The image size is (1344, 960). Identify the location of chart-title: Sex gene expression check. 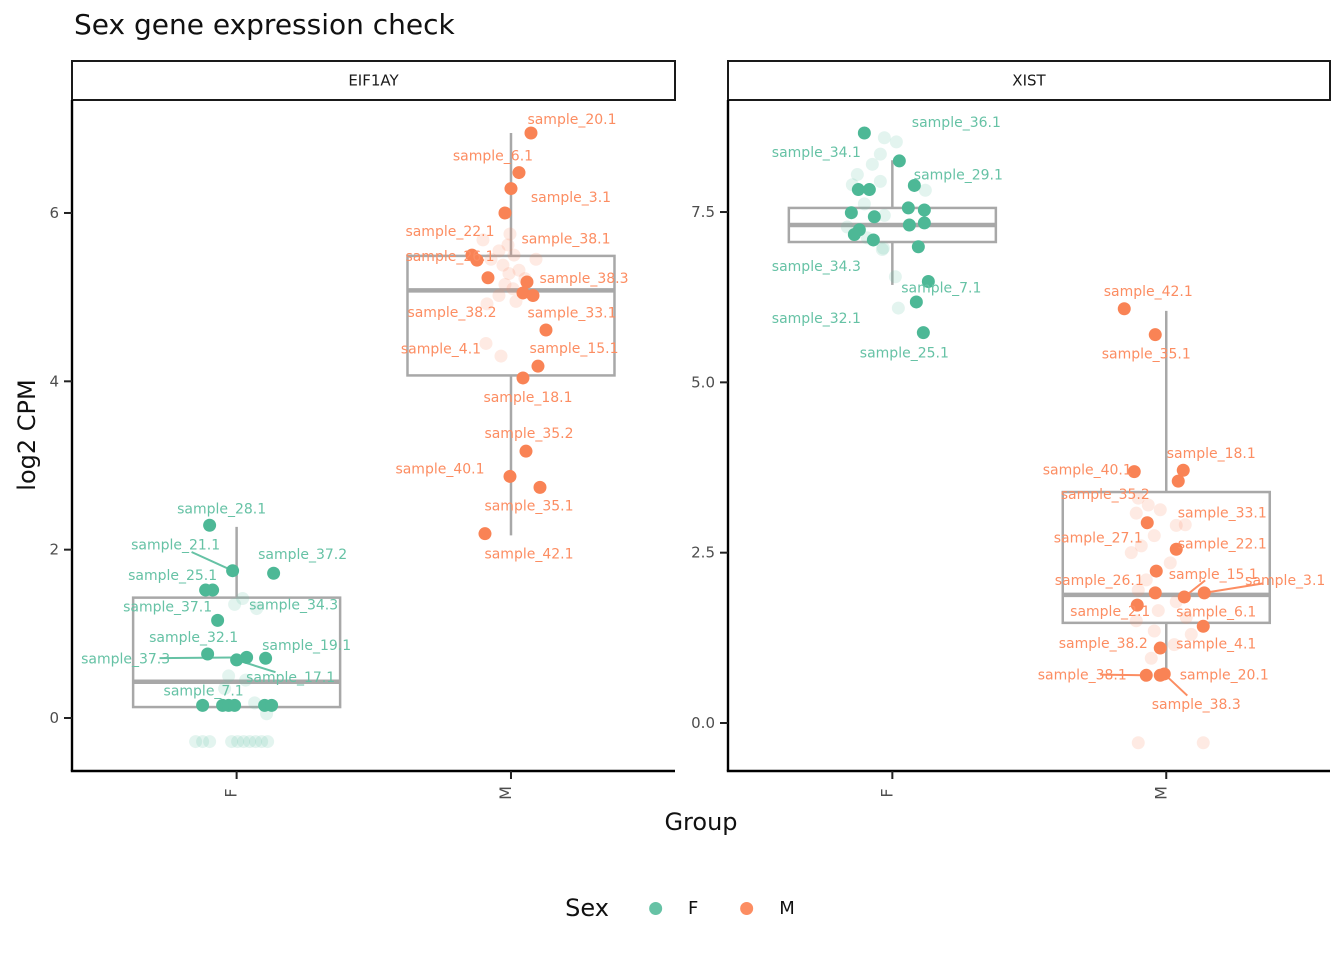
(264, 24).